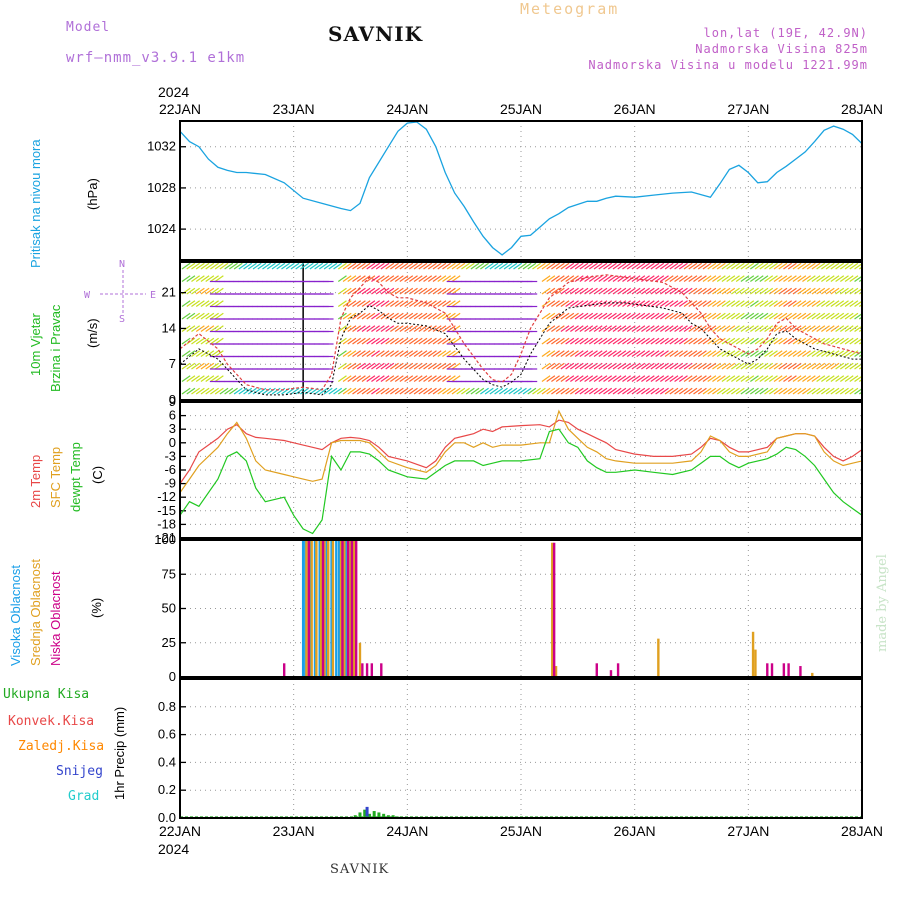  Describe the element at coordinates (46, 694) in the screenshot. I see `legend-total-rain: Ukupna Kisa` at that location.